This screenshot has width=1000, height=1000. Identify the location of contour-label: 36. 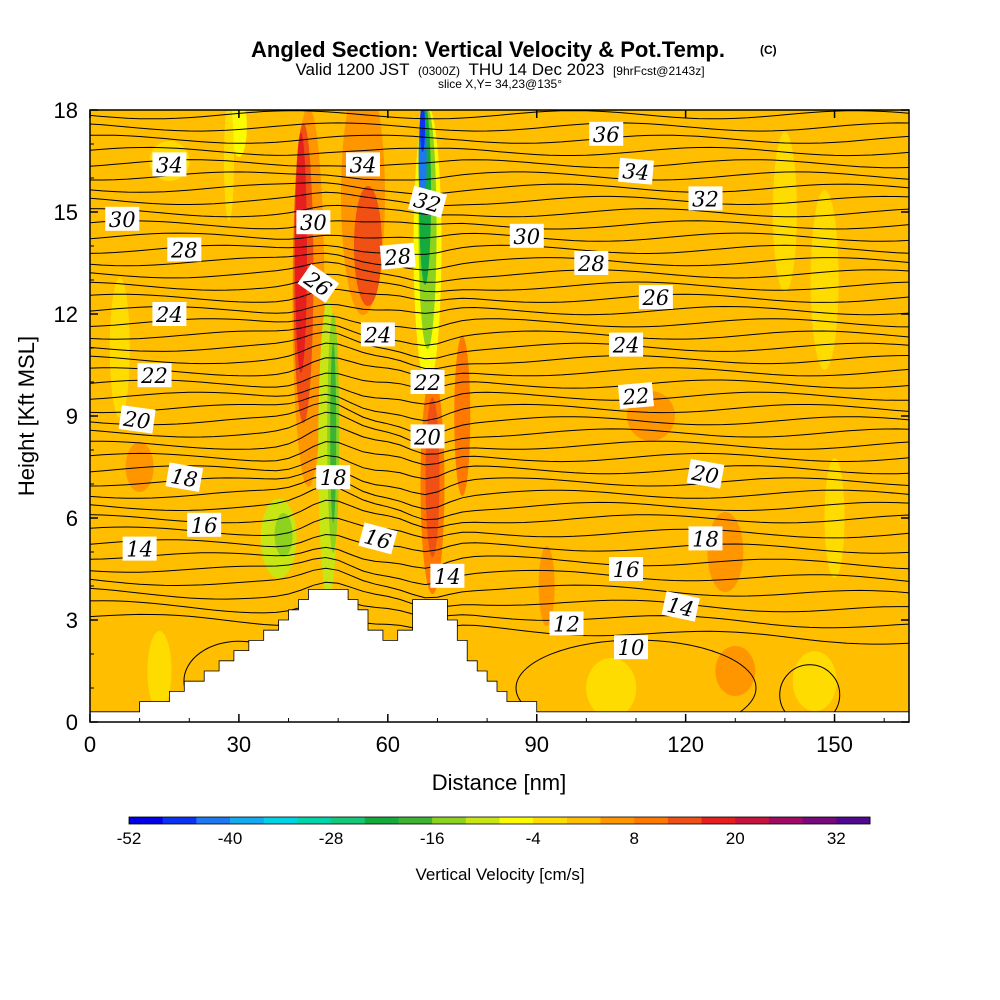
(606, 134).